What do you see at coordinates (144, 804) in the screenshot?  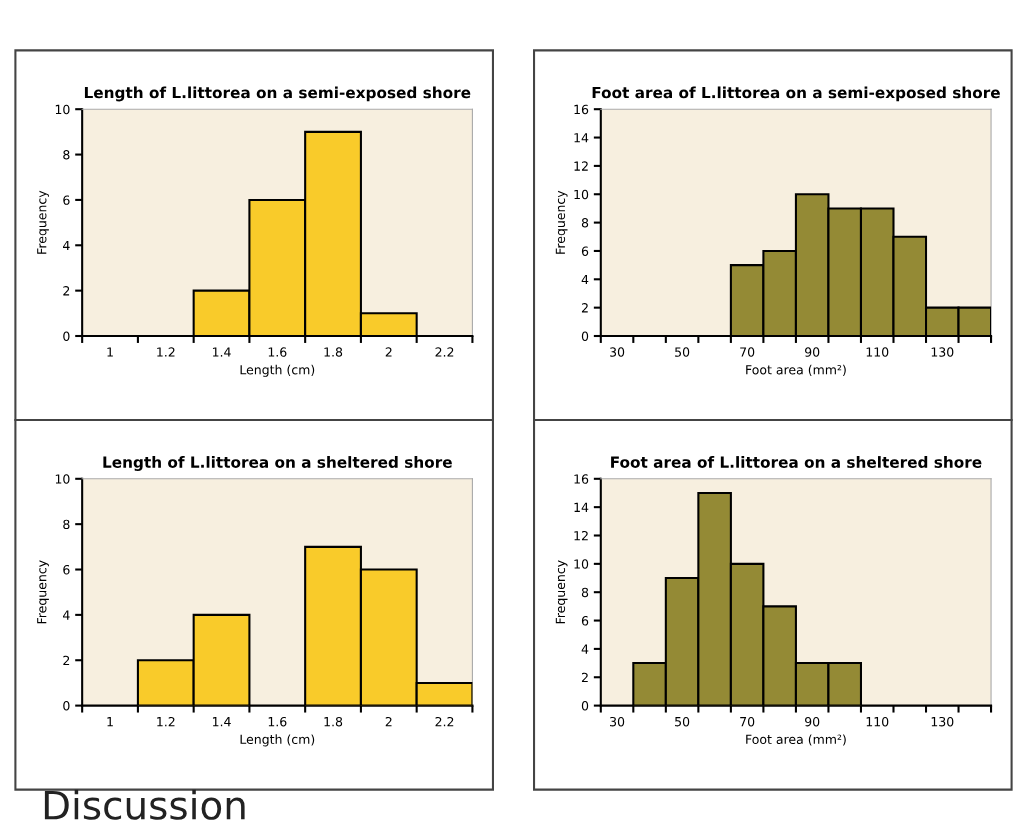 I see `text: Discussion` at bounding box center [144, 804].